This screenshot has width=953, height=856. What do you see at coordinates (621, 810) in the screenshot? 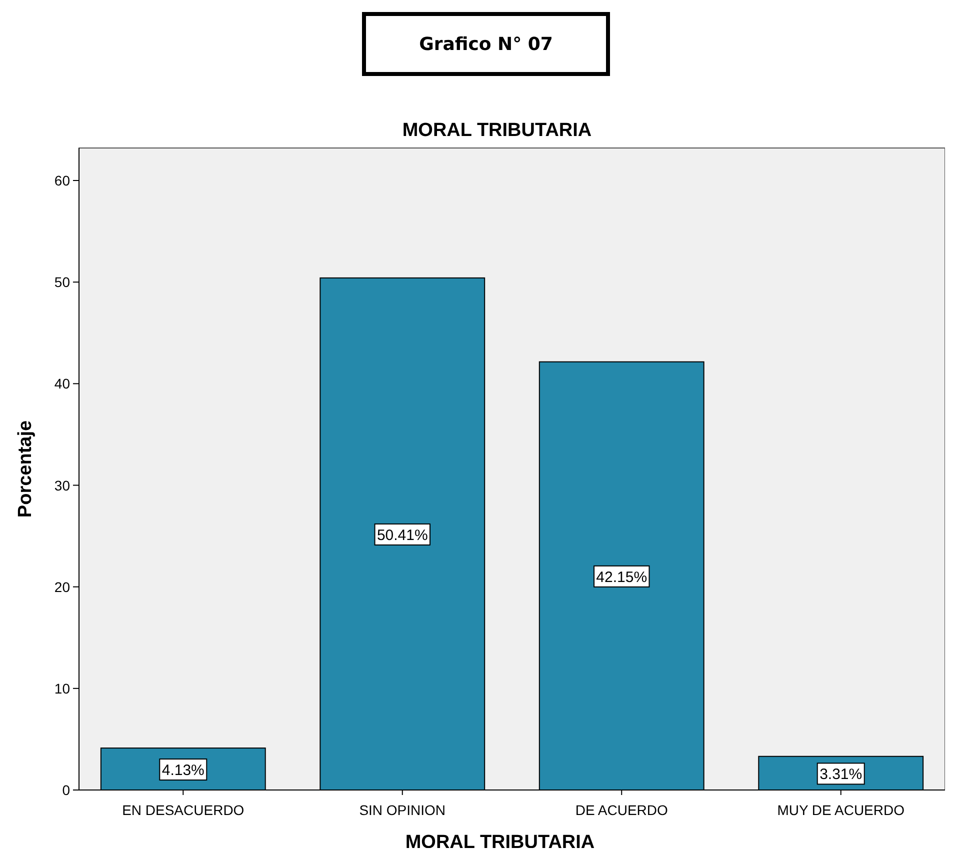
I see `x-tick-label: DE ACUERDO` at bounding box center [621, 810].